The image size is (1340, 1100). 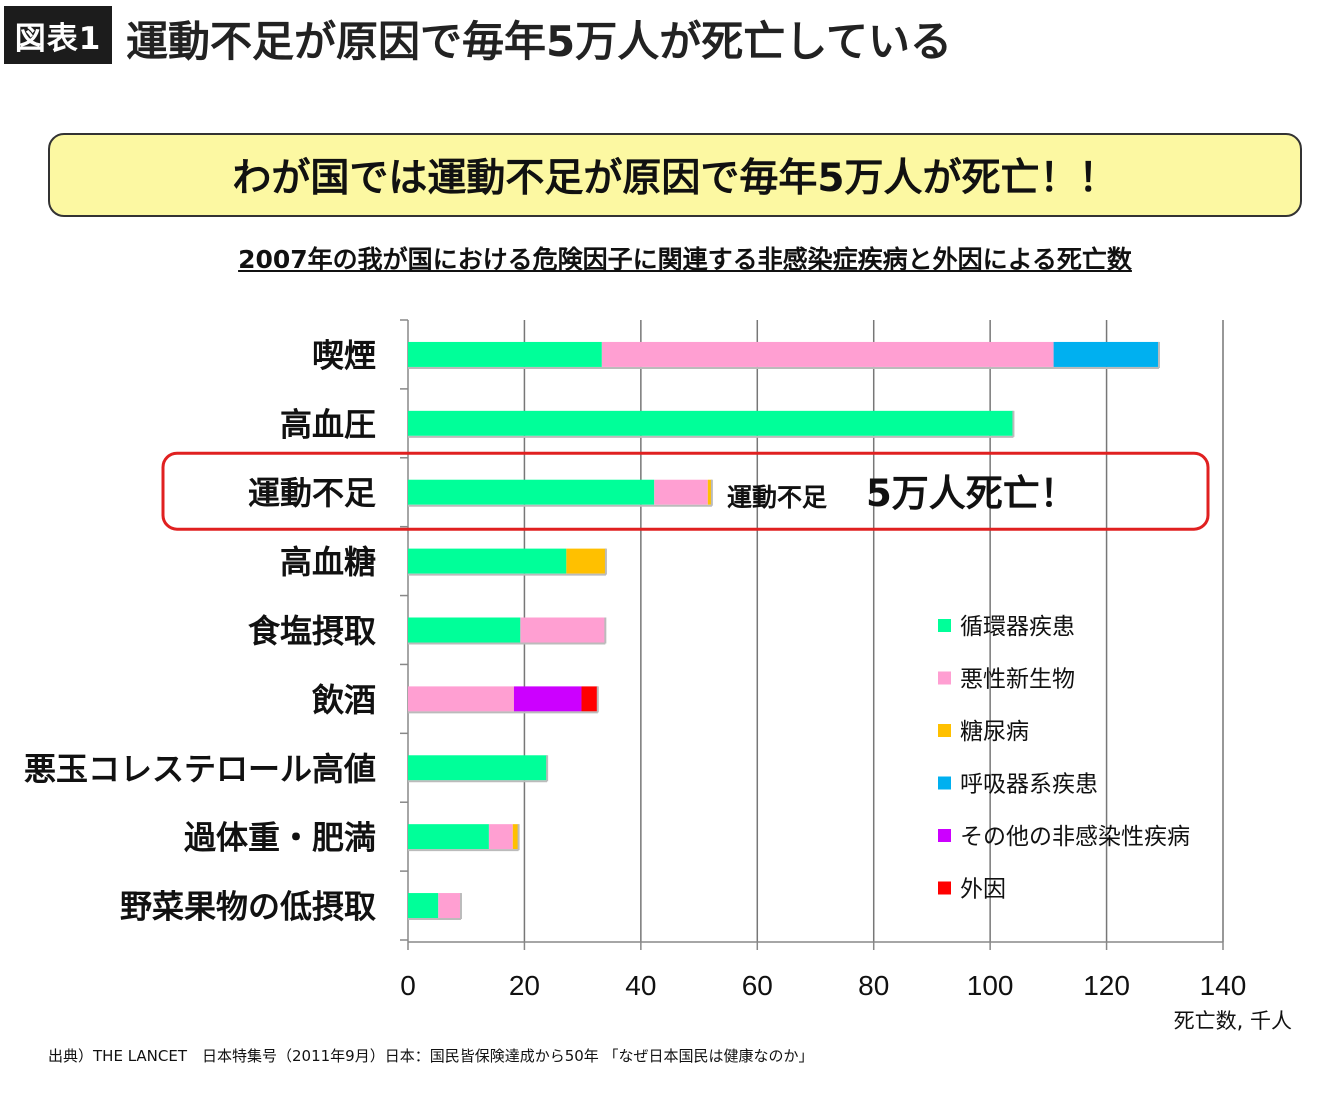 I want to click on banner-text: わが国では運動不足が原因で毎年5万人が死亡！！, so click(x=675, y=178).